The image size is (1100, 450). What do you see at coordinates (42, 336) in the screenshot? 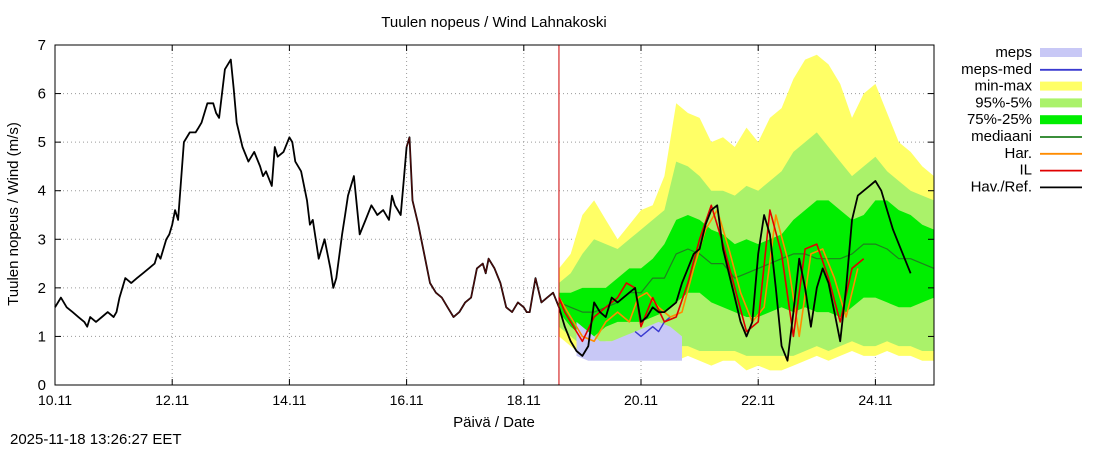
I see `y-tick-label: 1` at bounding box center [42, 336].